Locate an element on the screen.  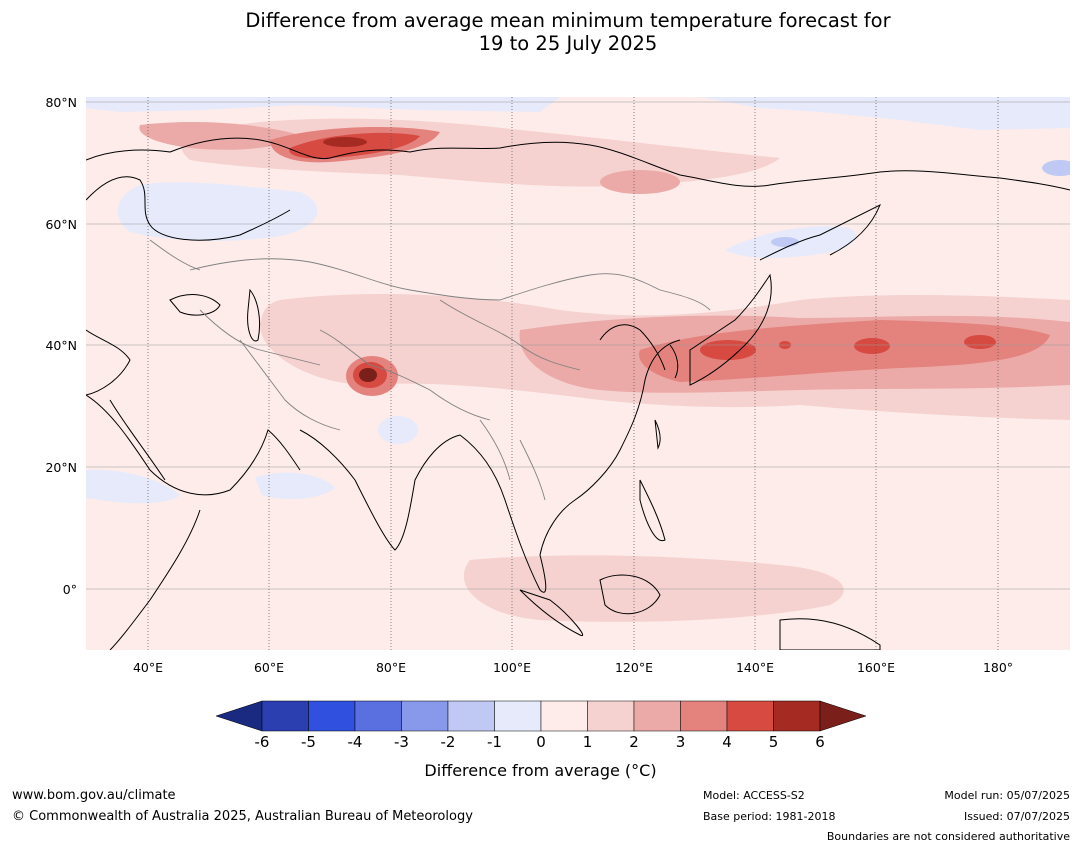
model-run-date: Model run: 05/07/2025 is located at coordinates (1007, 795).